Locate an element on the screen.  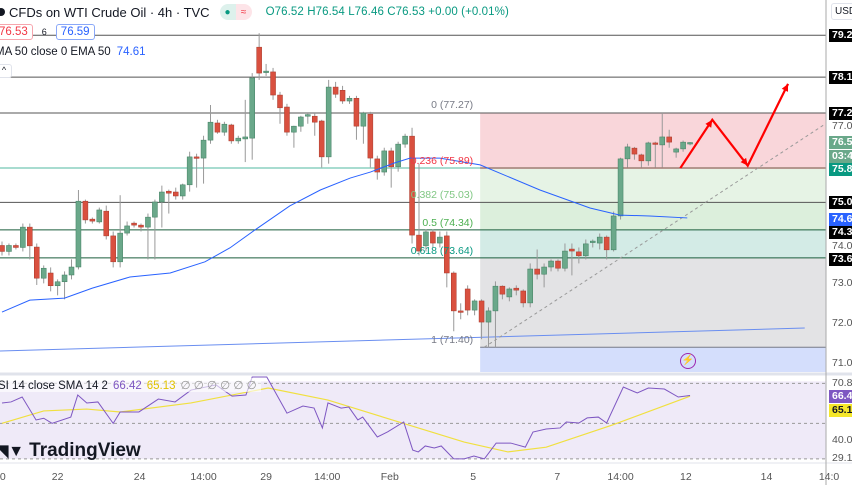
delayed-data-icon: ≈ is located at coordinates (243, 12).